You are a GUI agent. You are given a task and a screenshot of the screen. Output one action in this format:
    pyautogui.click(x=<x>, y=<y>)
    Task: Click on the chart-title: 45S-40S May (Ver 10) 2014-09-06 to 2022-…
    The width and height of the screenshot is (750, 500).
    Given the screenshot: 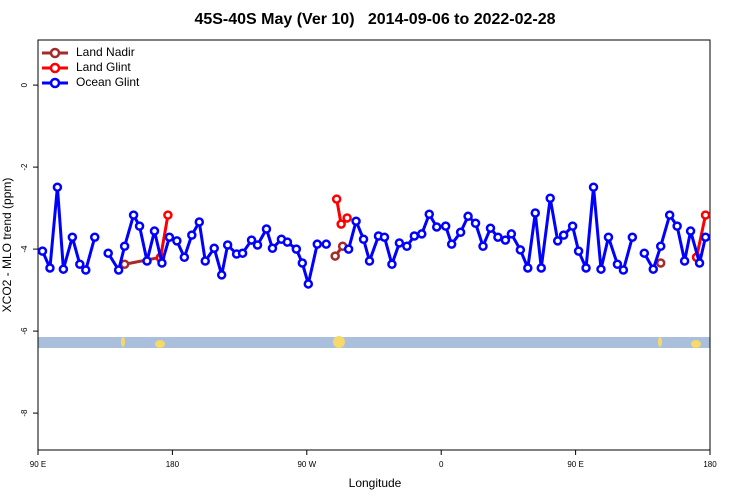 What is the action you would take?
    pyautogui.click(x=374, y=19)
    